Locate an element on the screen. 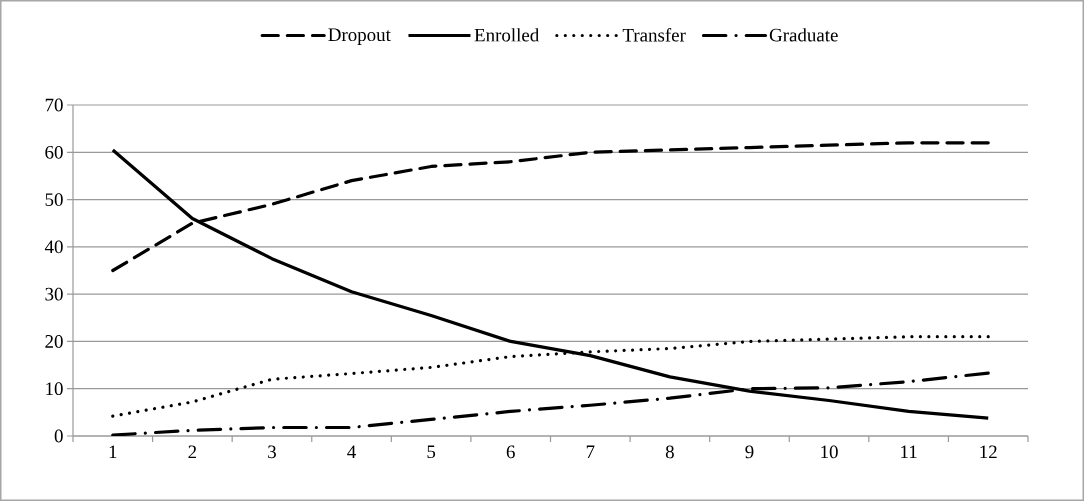 The image size is (1084, 501). x-tick-label: 7 is located at coordinates (590, 451).